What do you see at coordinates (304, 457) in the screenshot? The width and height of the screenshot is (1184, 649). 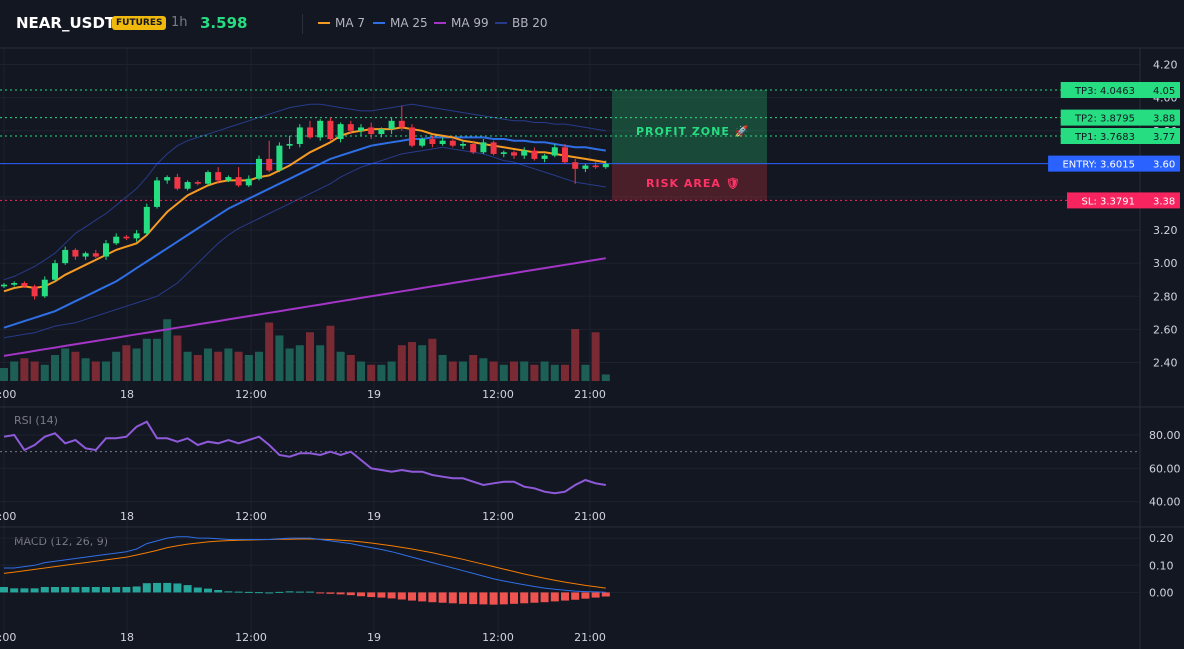 I see `rsi-line` at bounding box center [304, 457].